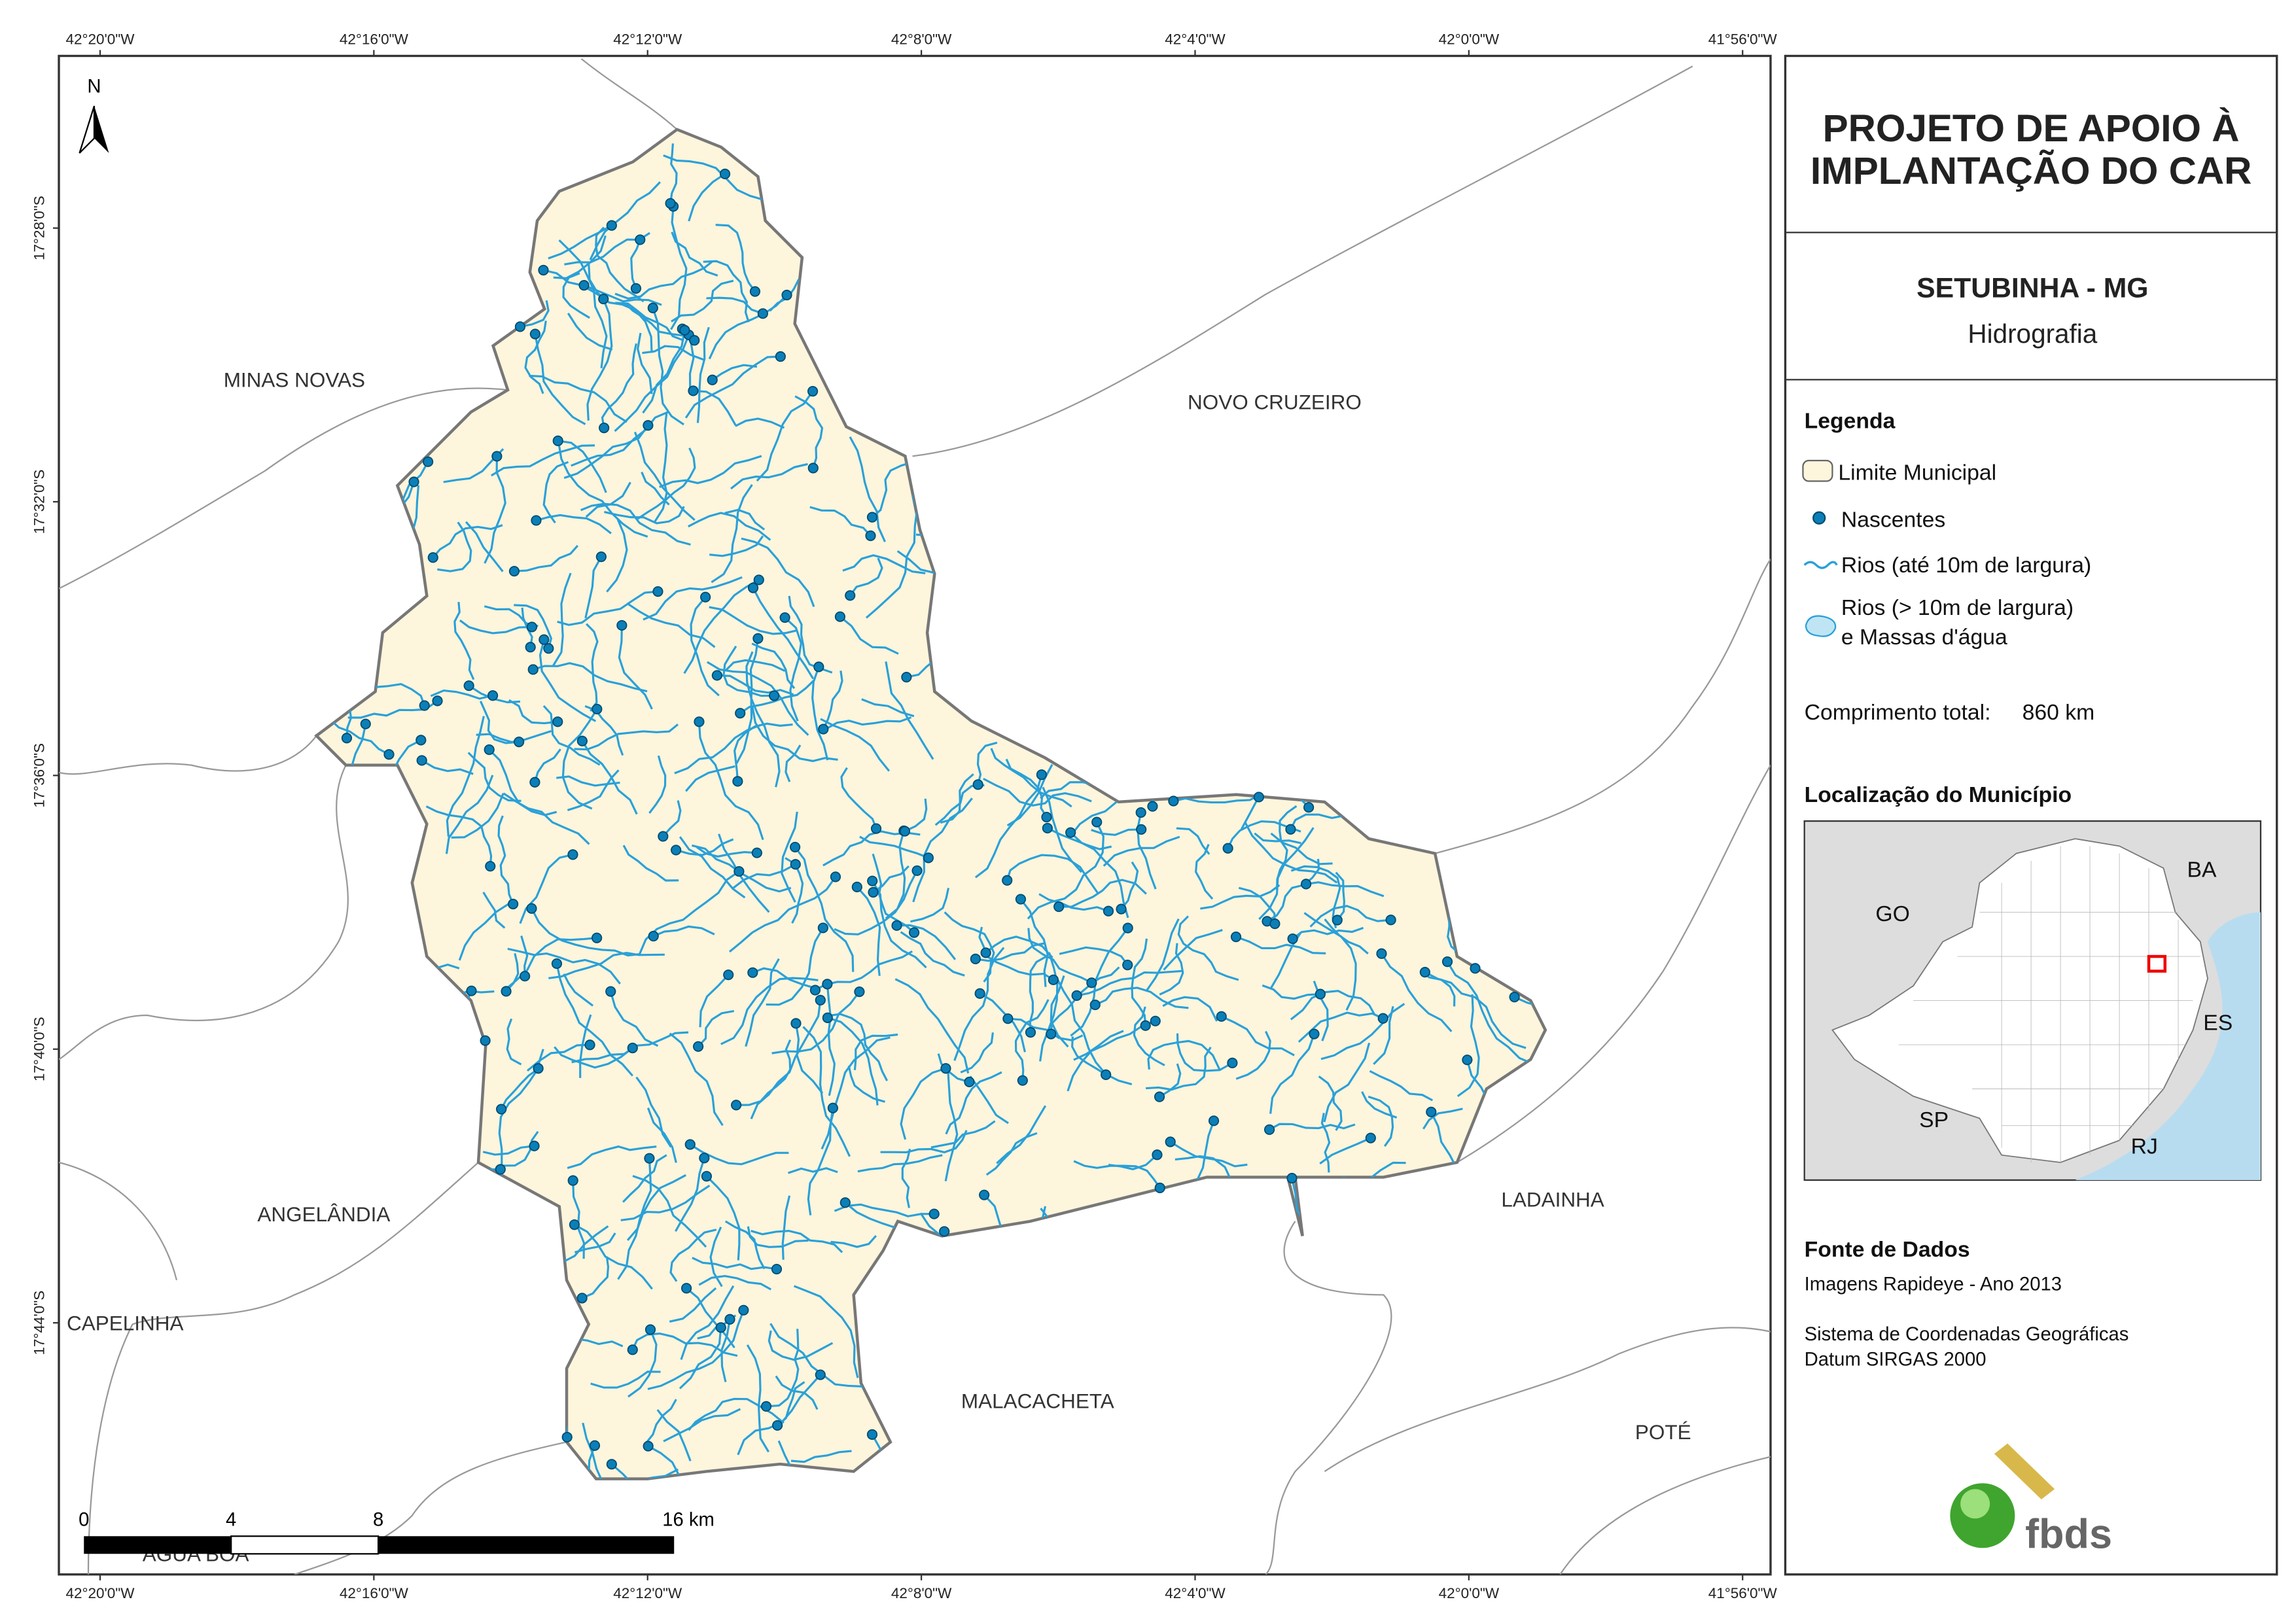 The height and width of the screenshot is (1623, 2296). Describe the element at coordinates (526, 1545) in the screenshot. I see `scale-segment` at that location.